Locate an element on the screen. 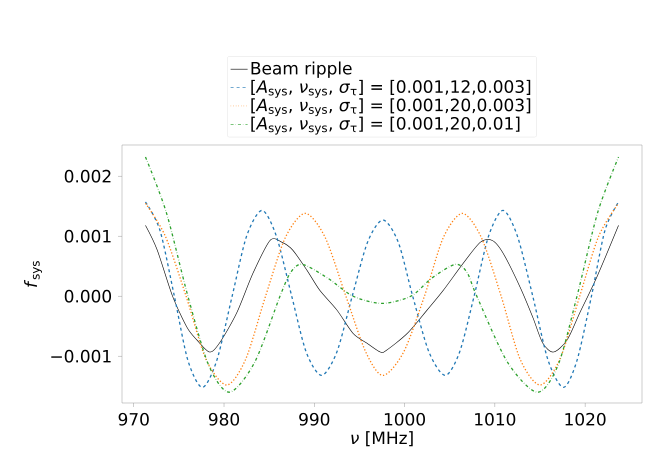 The height and width of the screenshot is (455, 662). text: [A$_{sys}$, ν$_{sys}$, σ$_{τ}$] = [0.001,20,0.01] is located at coordinates (385, 125).